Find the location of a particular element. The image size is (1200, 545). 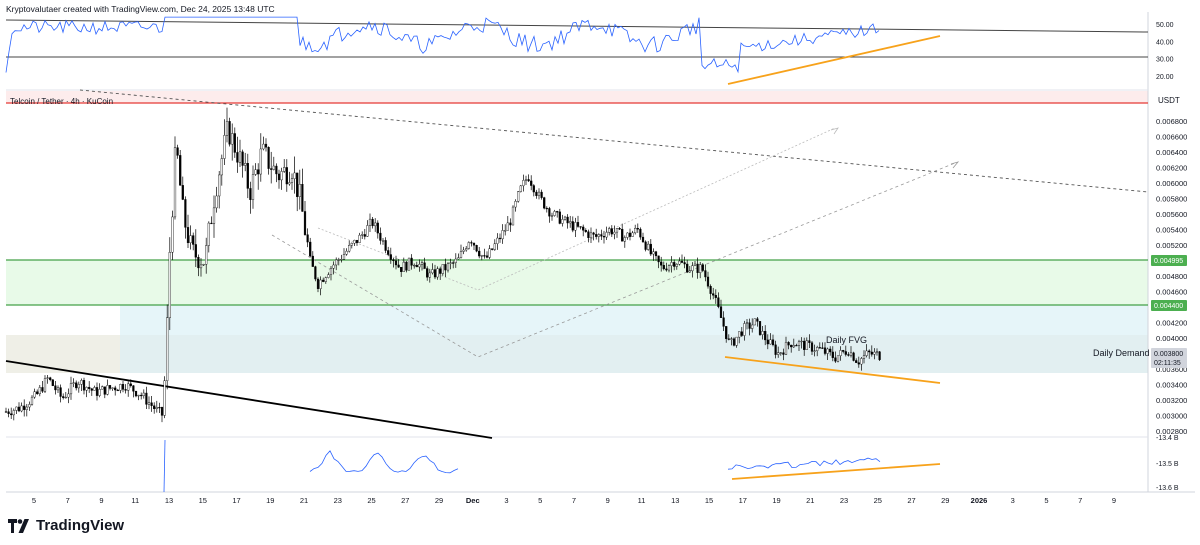

price-tick-label: 0.006800 is located at coordinates (1171, 121).